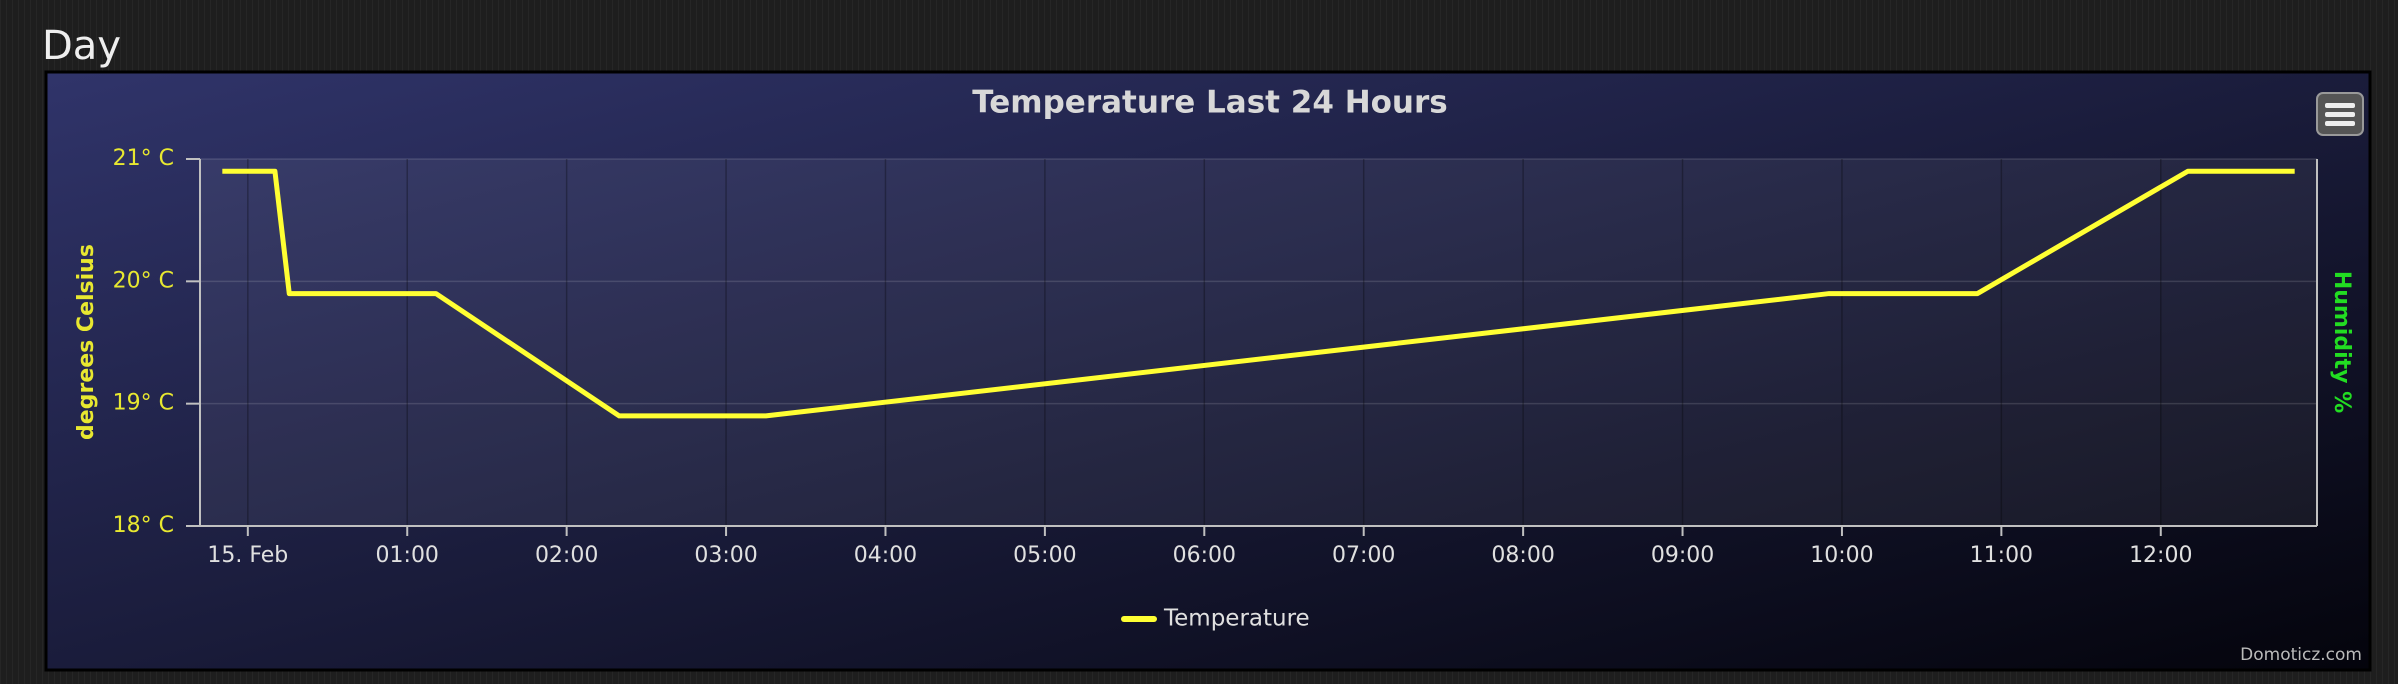 Image resolution: width=2398 pixels, height=684 pixels. Describe the element at coordinates (247, 555) in the screenshot. I see `x-tick-label: 15. Feb` at that location.